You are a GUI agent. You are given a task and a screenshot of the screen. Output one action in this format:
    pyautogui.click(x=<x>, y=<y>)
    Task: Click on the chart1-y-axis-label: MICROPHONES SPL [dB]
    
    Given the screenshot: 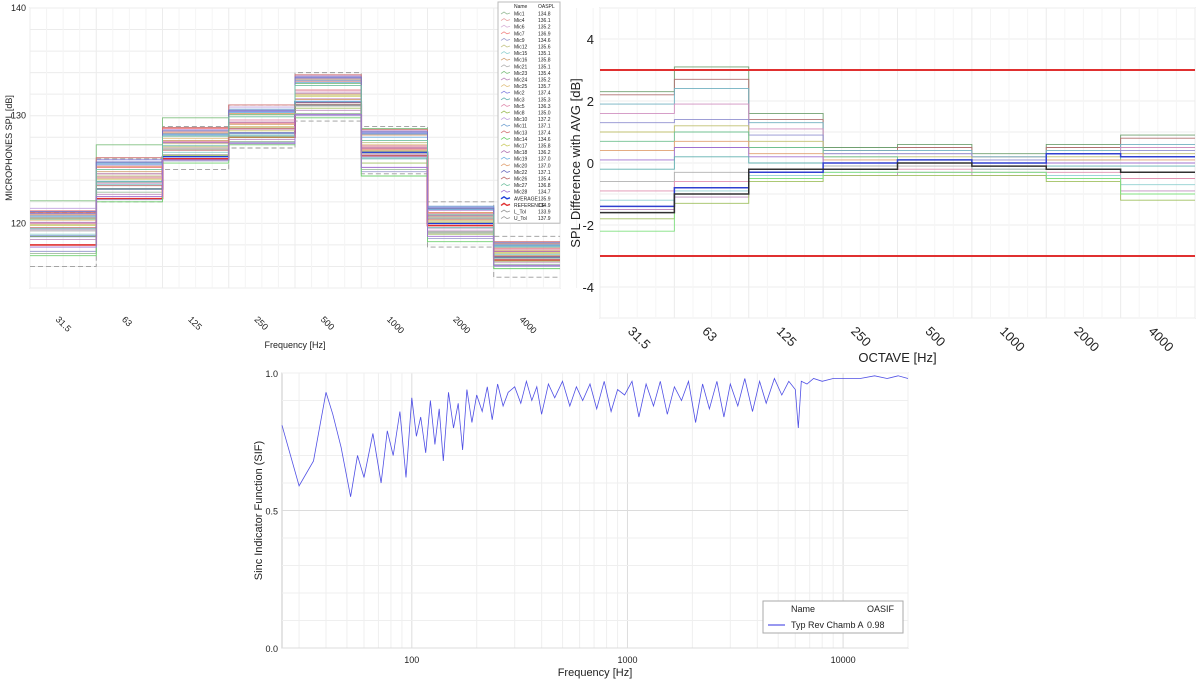 What is the action you would take?
    pyautogui.click(x=9, y=148)
    